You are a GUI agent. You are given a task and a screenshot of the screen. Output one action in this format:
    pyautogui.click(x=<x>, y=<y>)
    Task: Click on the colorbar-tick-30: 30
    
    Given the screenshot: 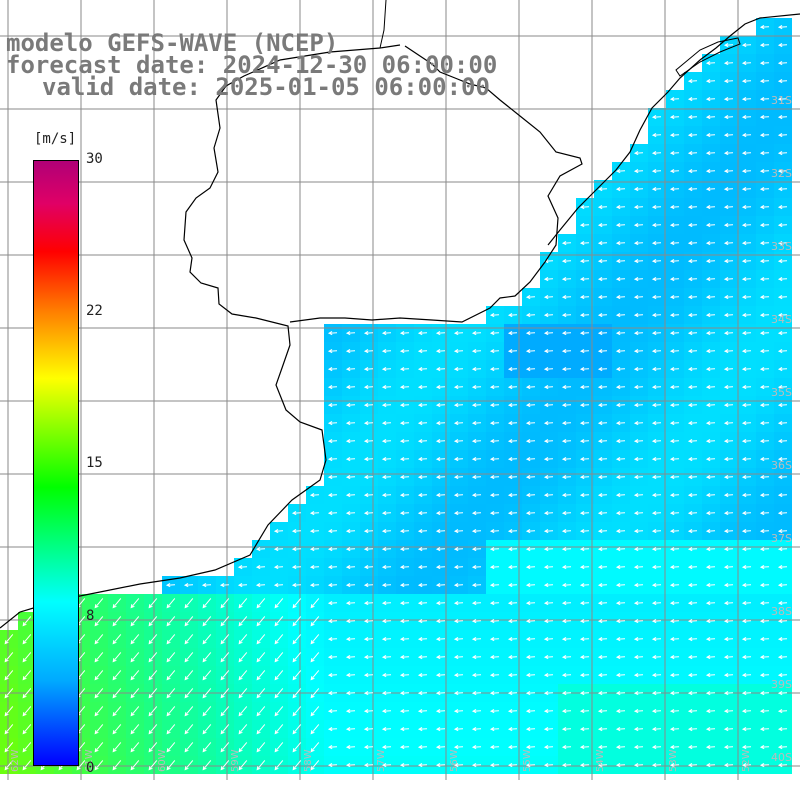 What is the action you would take?
    pyautogui.click(x=94, y=159)
    